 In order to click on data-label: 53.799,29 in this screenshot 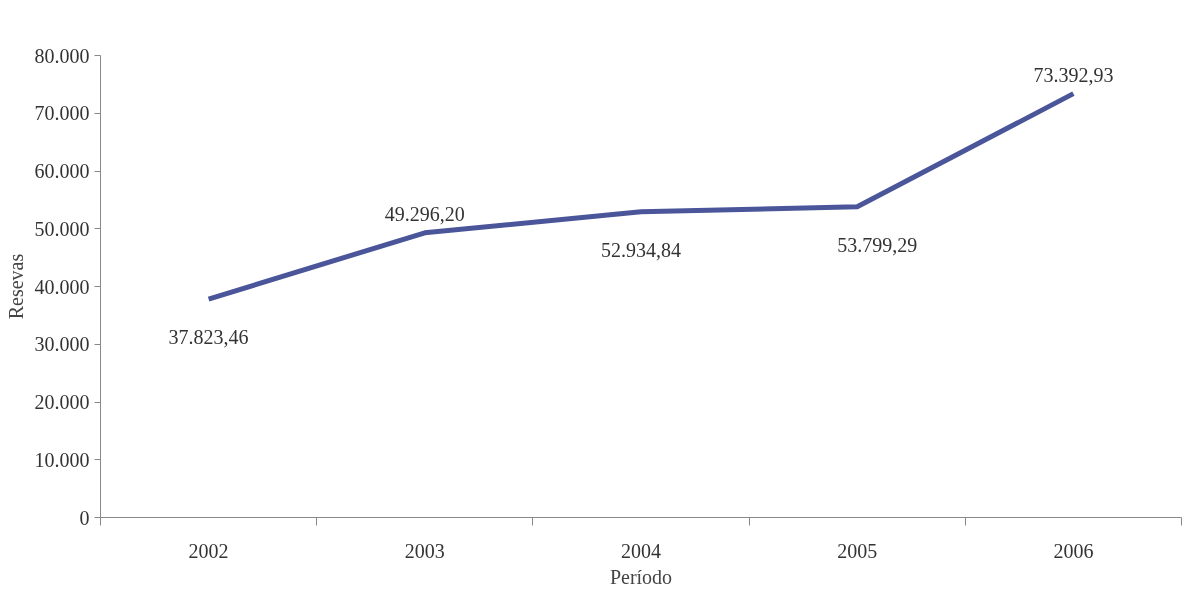, I will do `click(877, 244)`.